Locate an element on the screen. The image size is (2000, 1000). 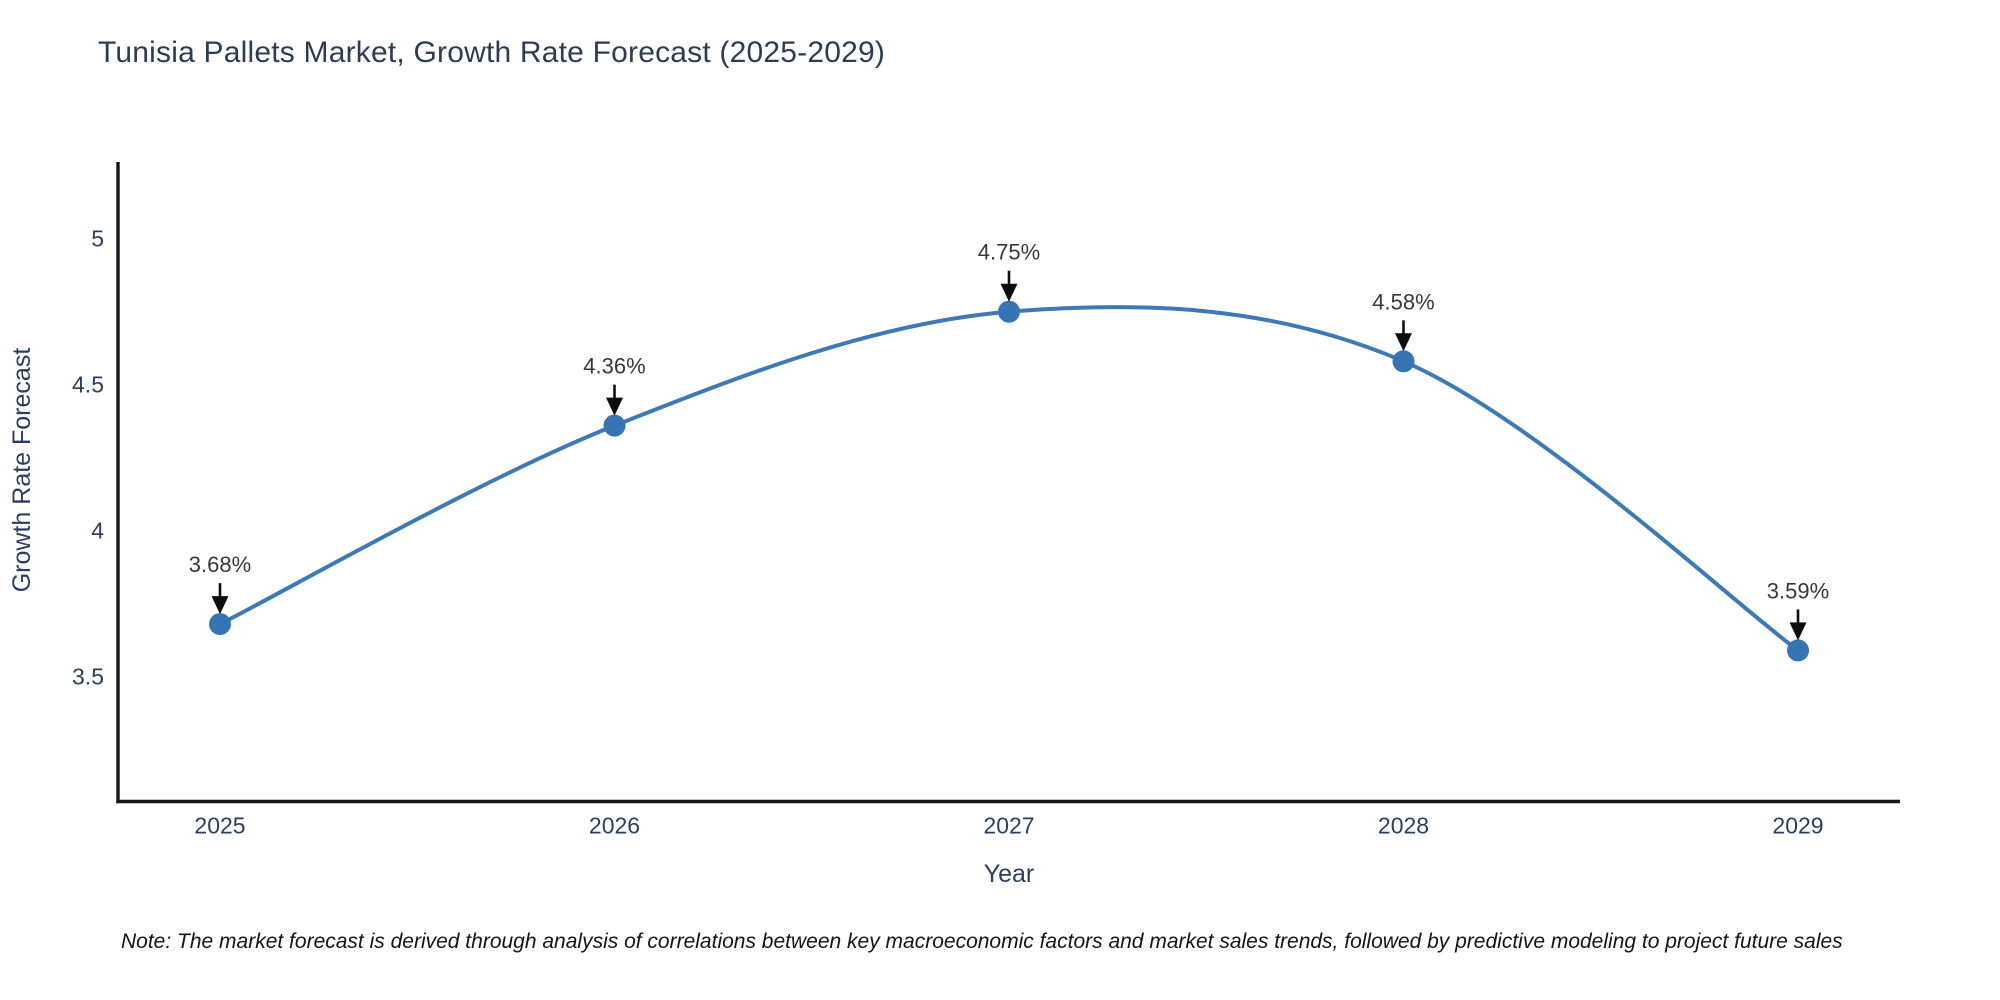
y-tick-label: 4 is located at coordinates (97, 531).